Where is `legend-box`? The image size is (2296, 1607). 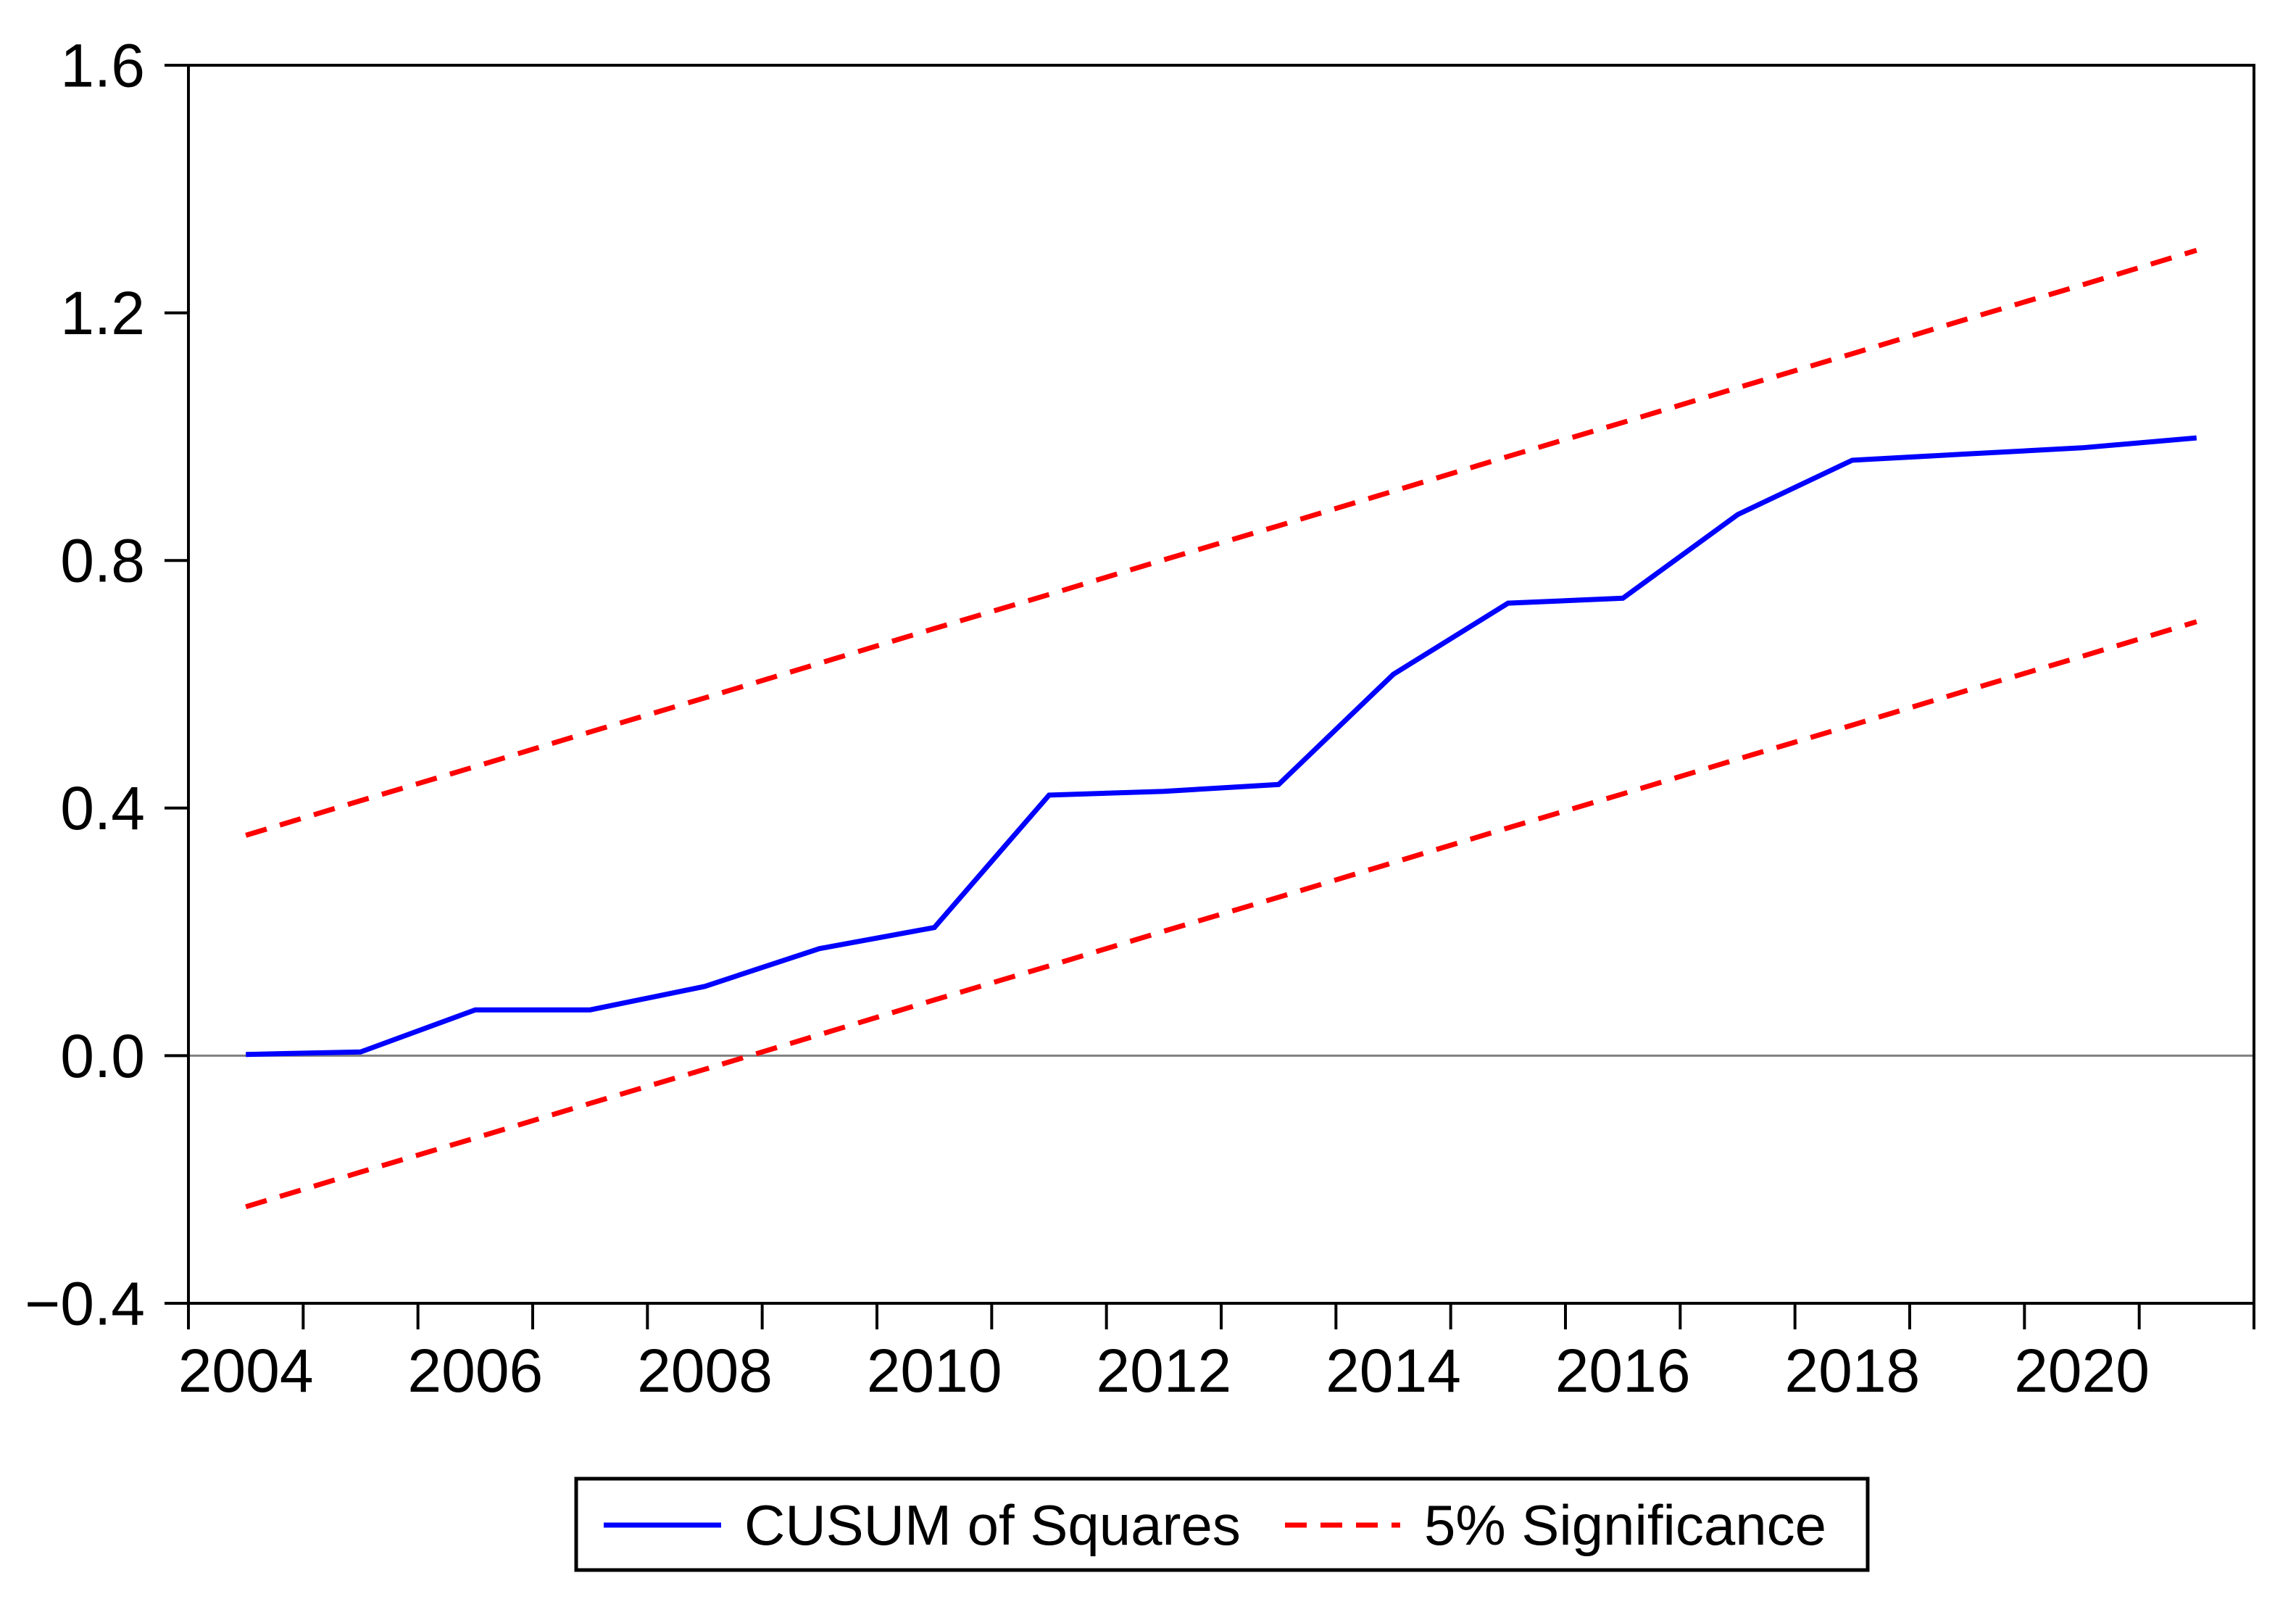
legend-box is located at coordinates (1222, 1524).